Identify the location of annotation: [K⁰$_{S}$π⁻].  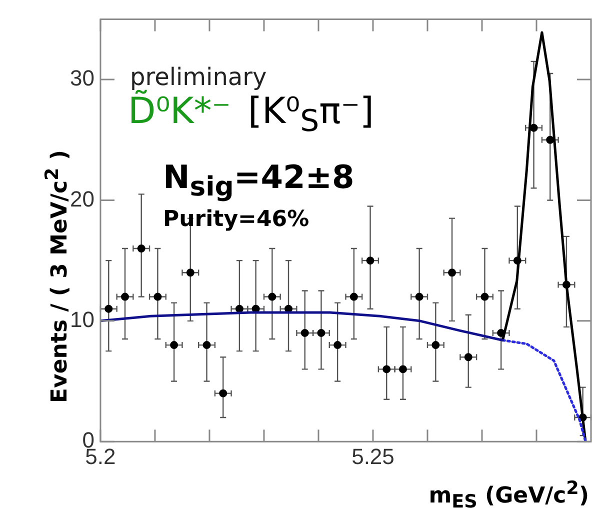
(311, 115).